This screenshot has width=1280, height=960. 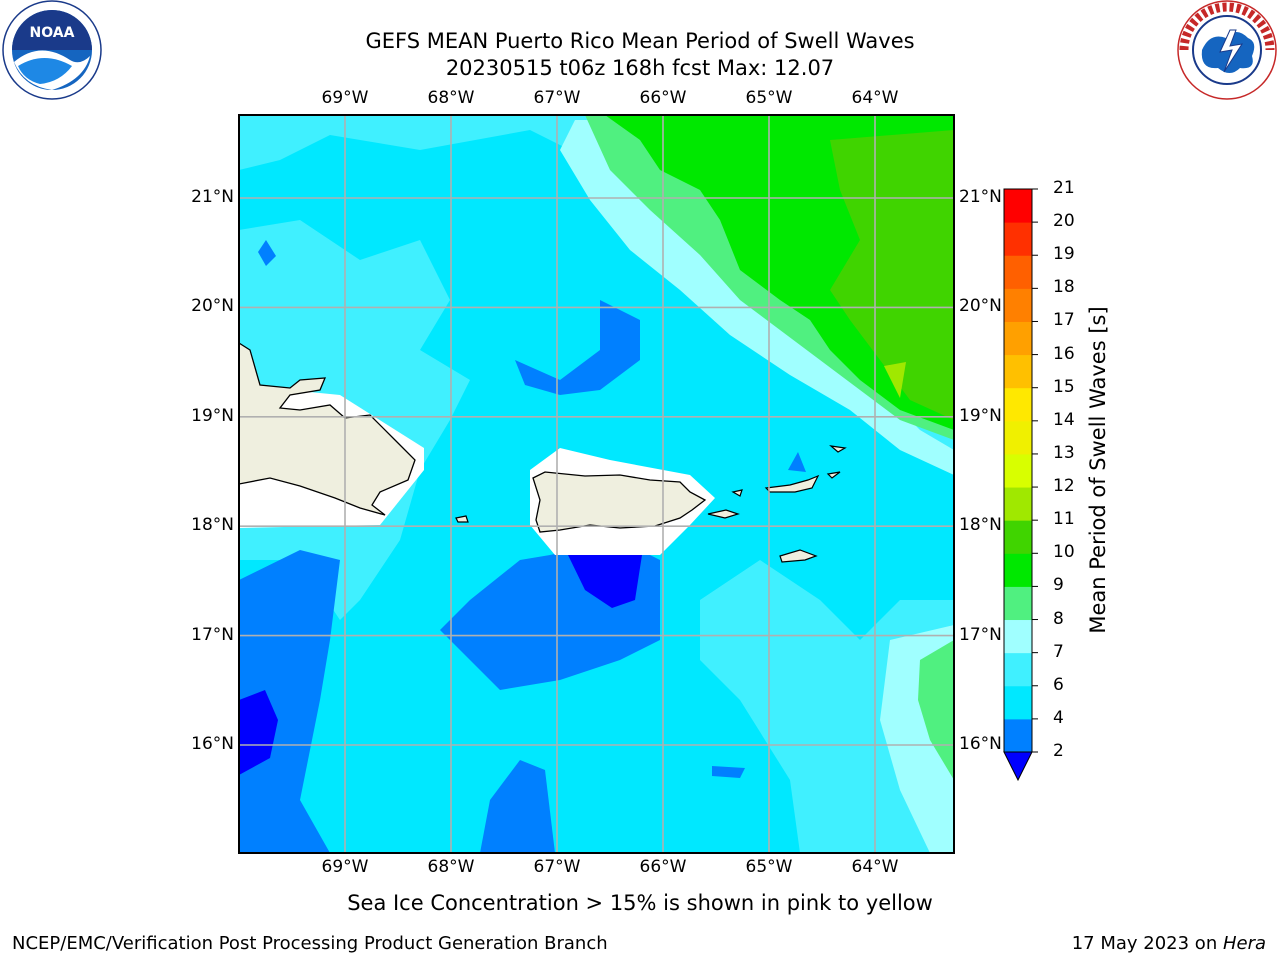 What do you see at coordinates (52, 33) in the screenshot?
I see `noaa-logo-text: NOAA` at bounding box center [52, 33].